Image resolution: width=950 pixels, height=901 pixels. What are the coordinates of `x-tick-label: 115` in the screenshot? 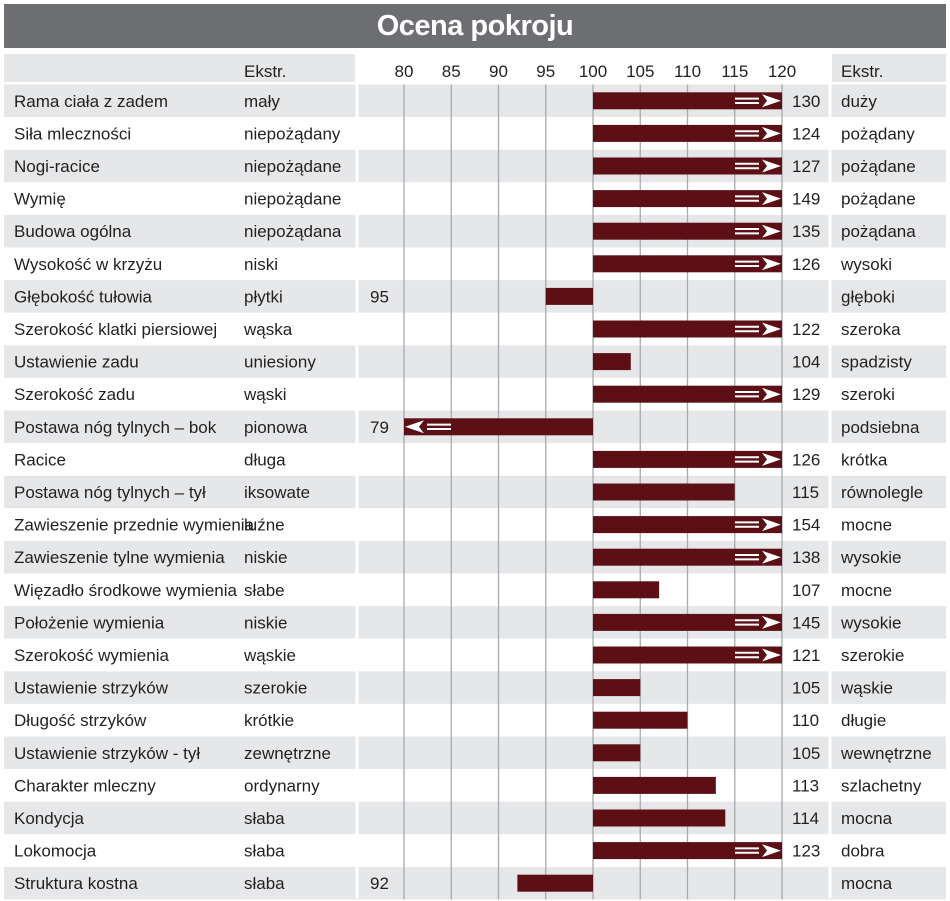 It's located at (734, 71).